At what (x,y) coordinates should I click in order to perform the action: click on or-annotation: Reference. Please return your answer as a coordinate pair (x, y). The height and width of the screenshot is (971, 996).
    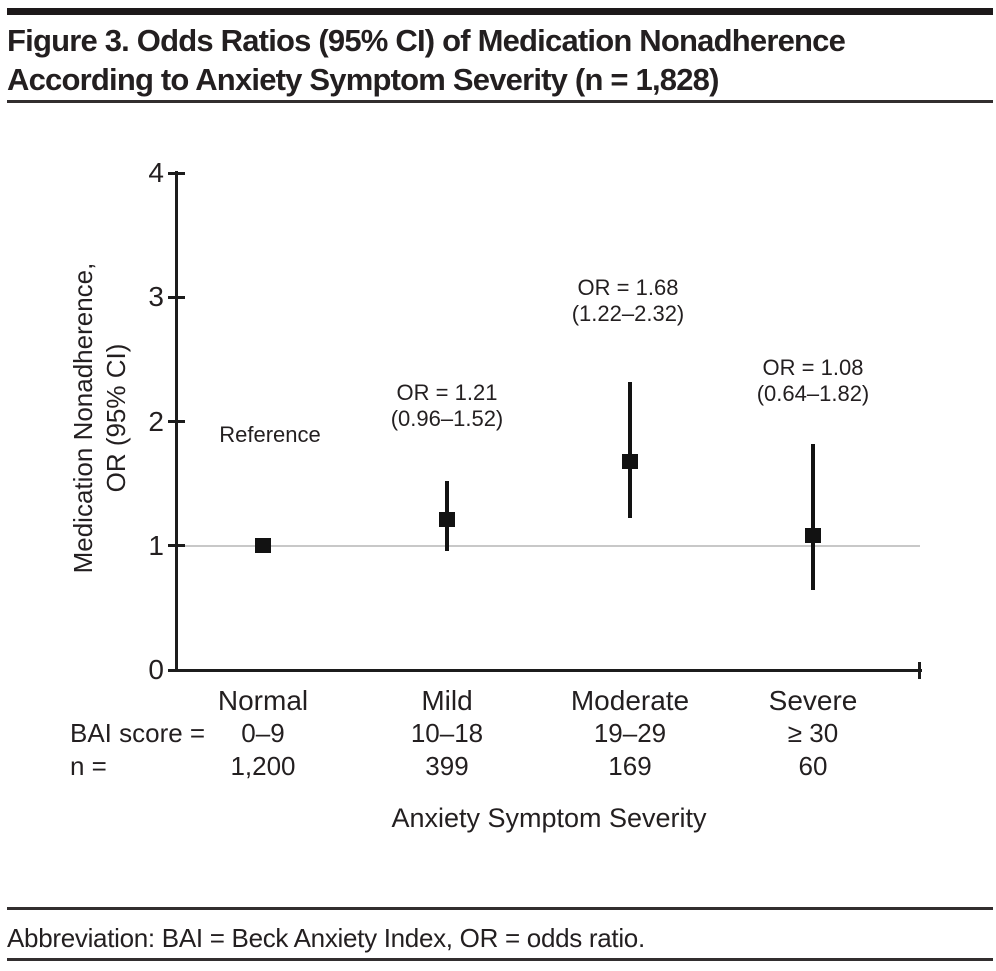
    Looking at the image, I should click on (270, 435).